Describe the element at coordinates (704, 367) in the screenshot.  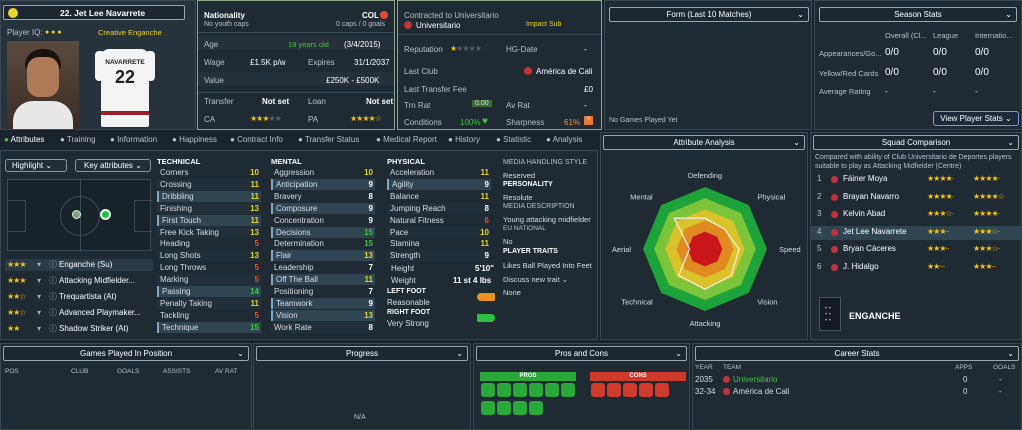
I see `career-col-year: YEAR` at that location.